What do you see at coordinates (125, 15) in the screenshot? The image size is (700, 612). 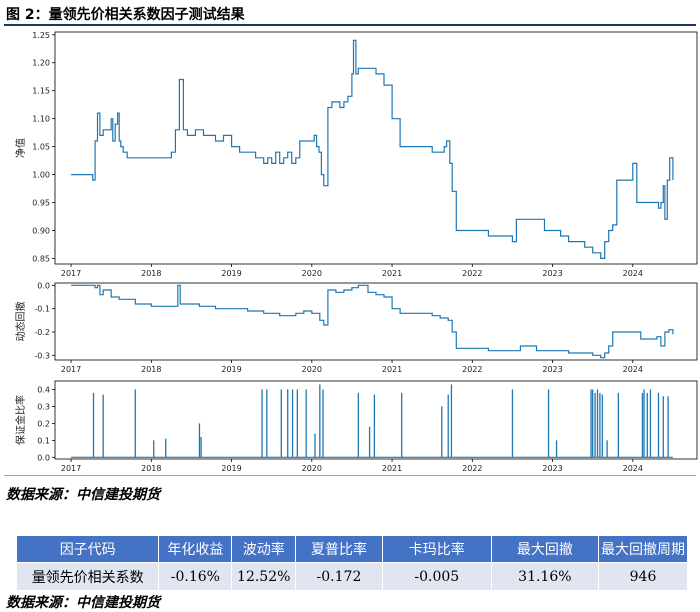 I see `figure-title: 图 2：量领先价相关系数因子测试结果` at bounding box center [125, 15].